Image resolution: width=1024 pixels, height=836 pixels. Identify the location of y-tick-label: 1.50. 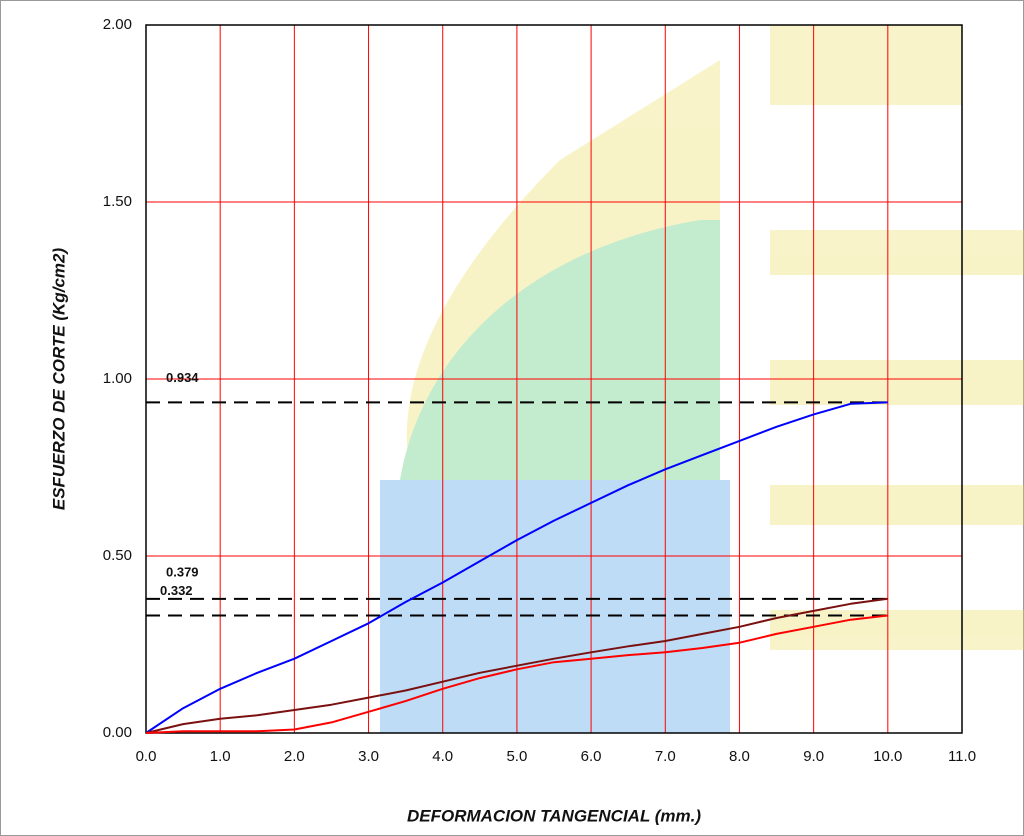
(117, 201).